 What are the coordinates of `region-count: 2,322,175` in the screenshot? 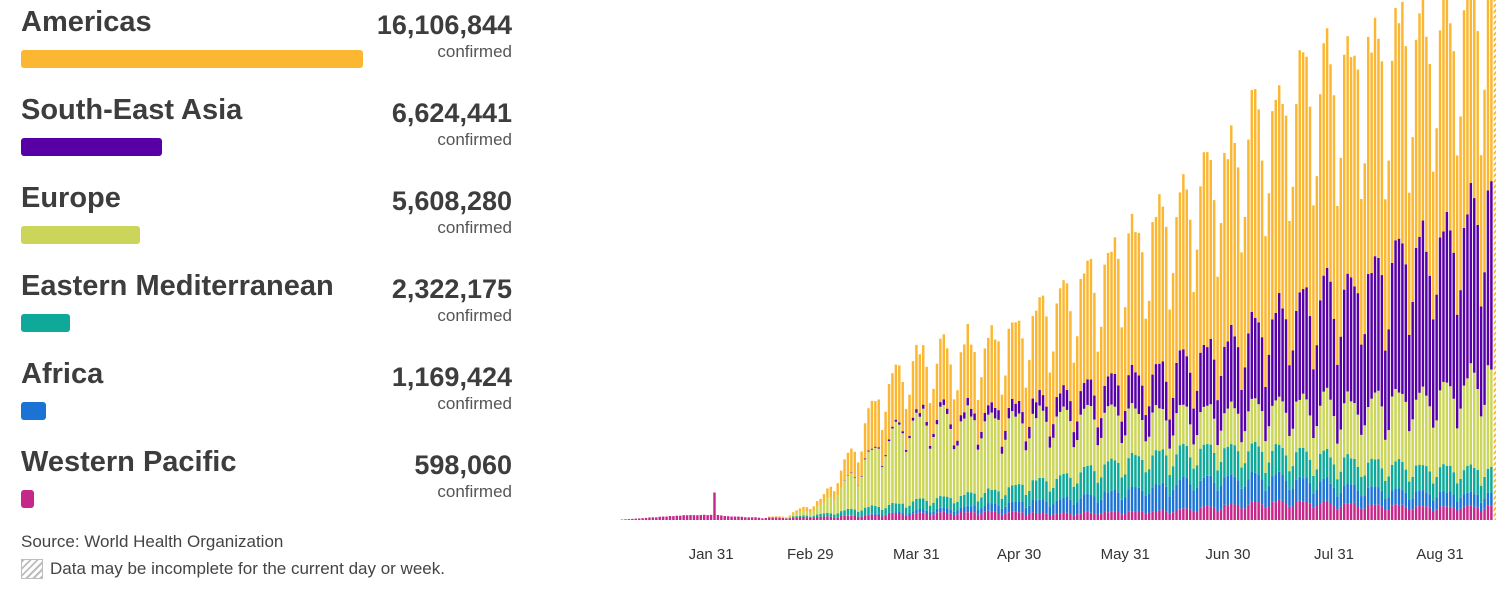 It's located at (451, 289).